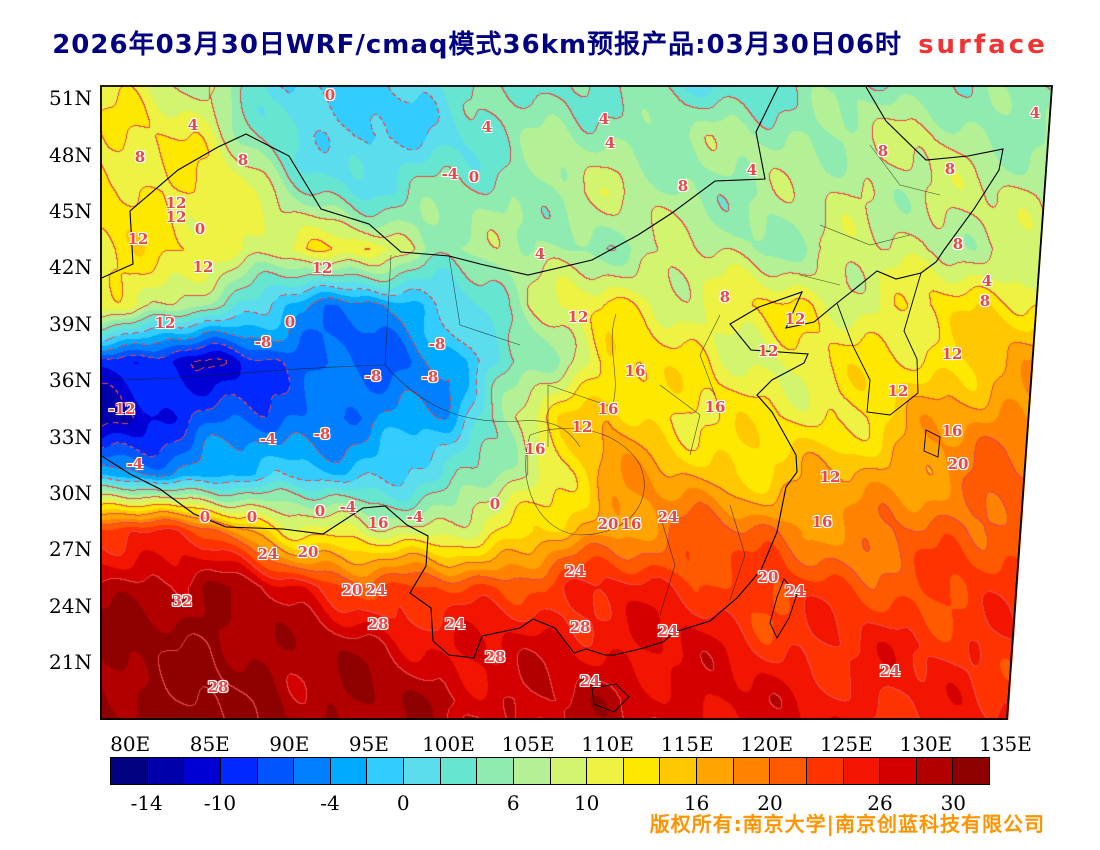 The image size is (1100, 850). Describe the element at coordinates (122, 409) in the screenshot. I see `contour-value-label: -12` at that location.